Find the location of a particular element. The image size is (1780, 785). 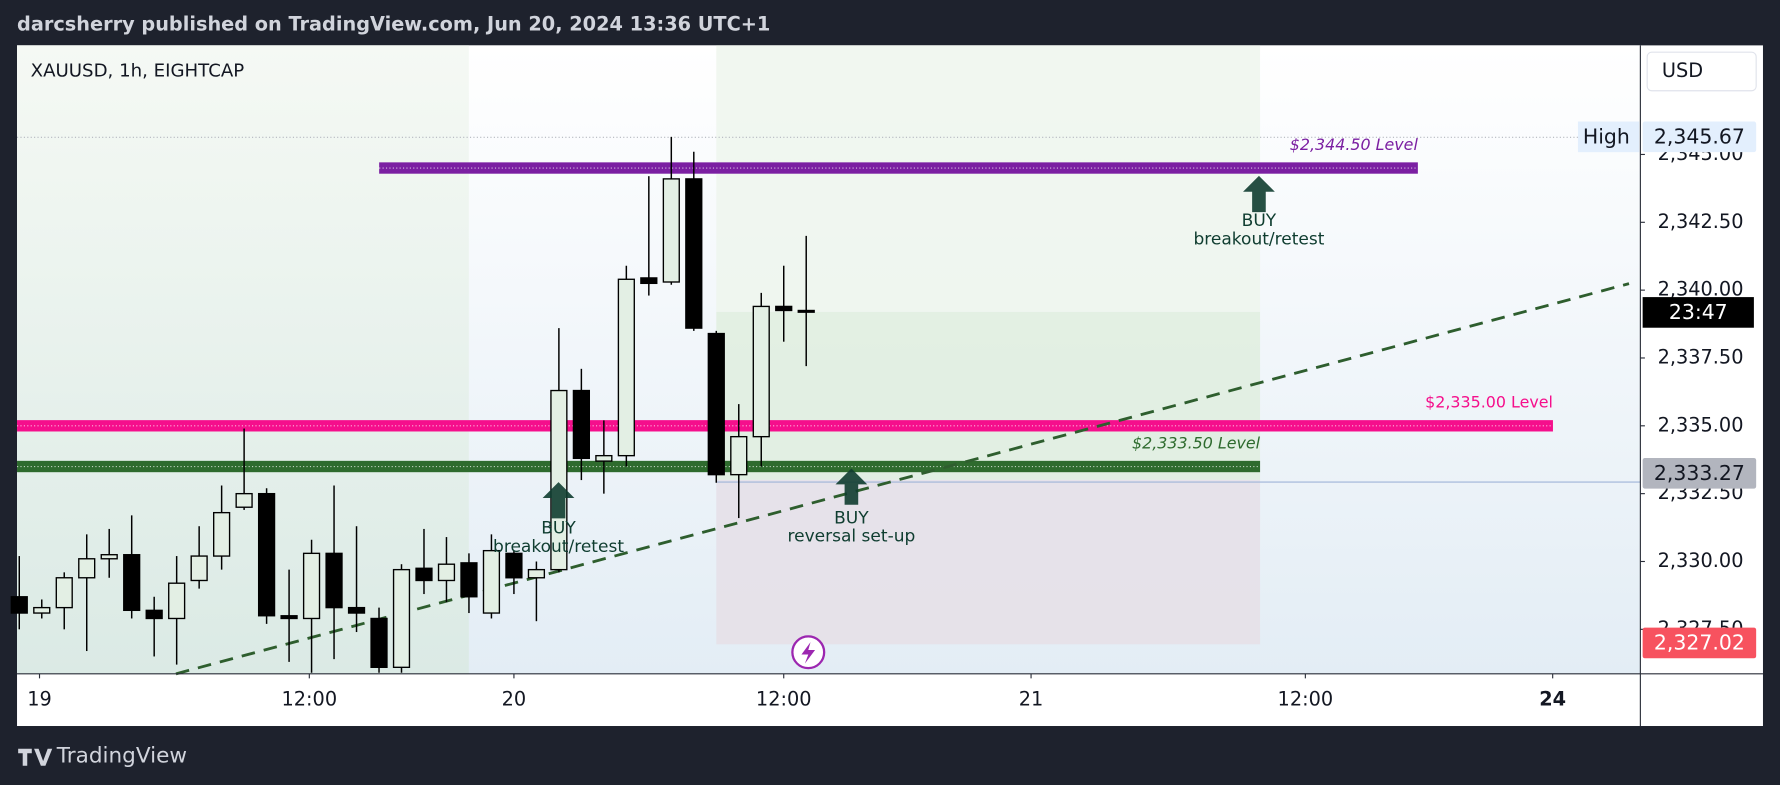

y-tick-label: 2,335.00 is located at coordinates (1701, 424).